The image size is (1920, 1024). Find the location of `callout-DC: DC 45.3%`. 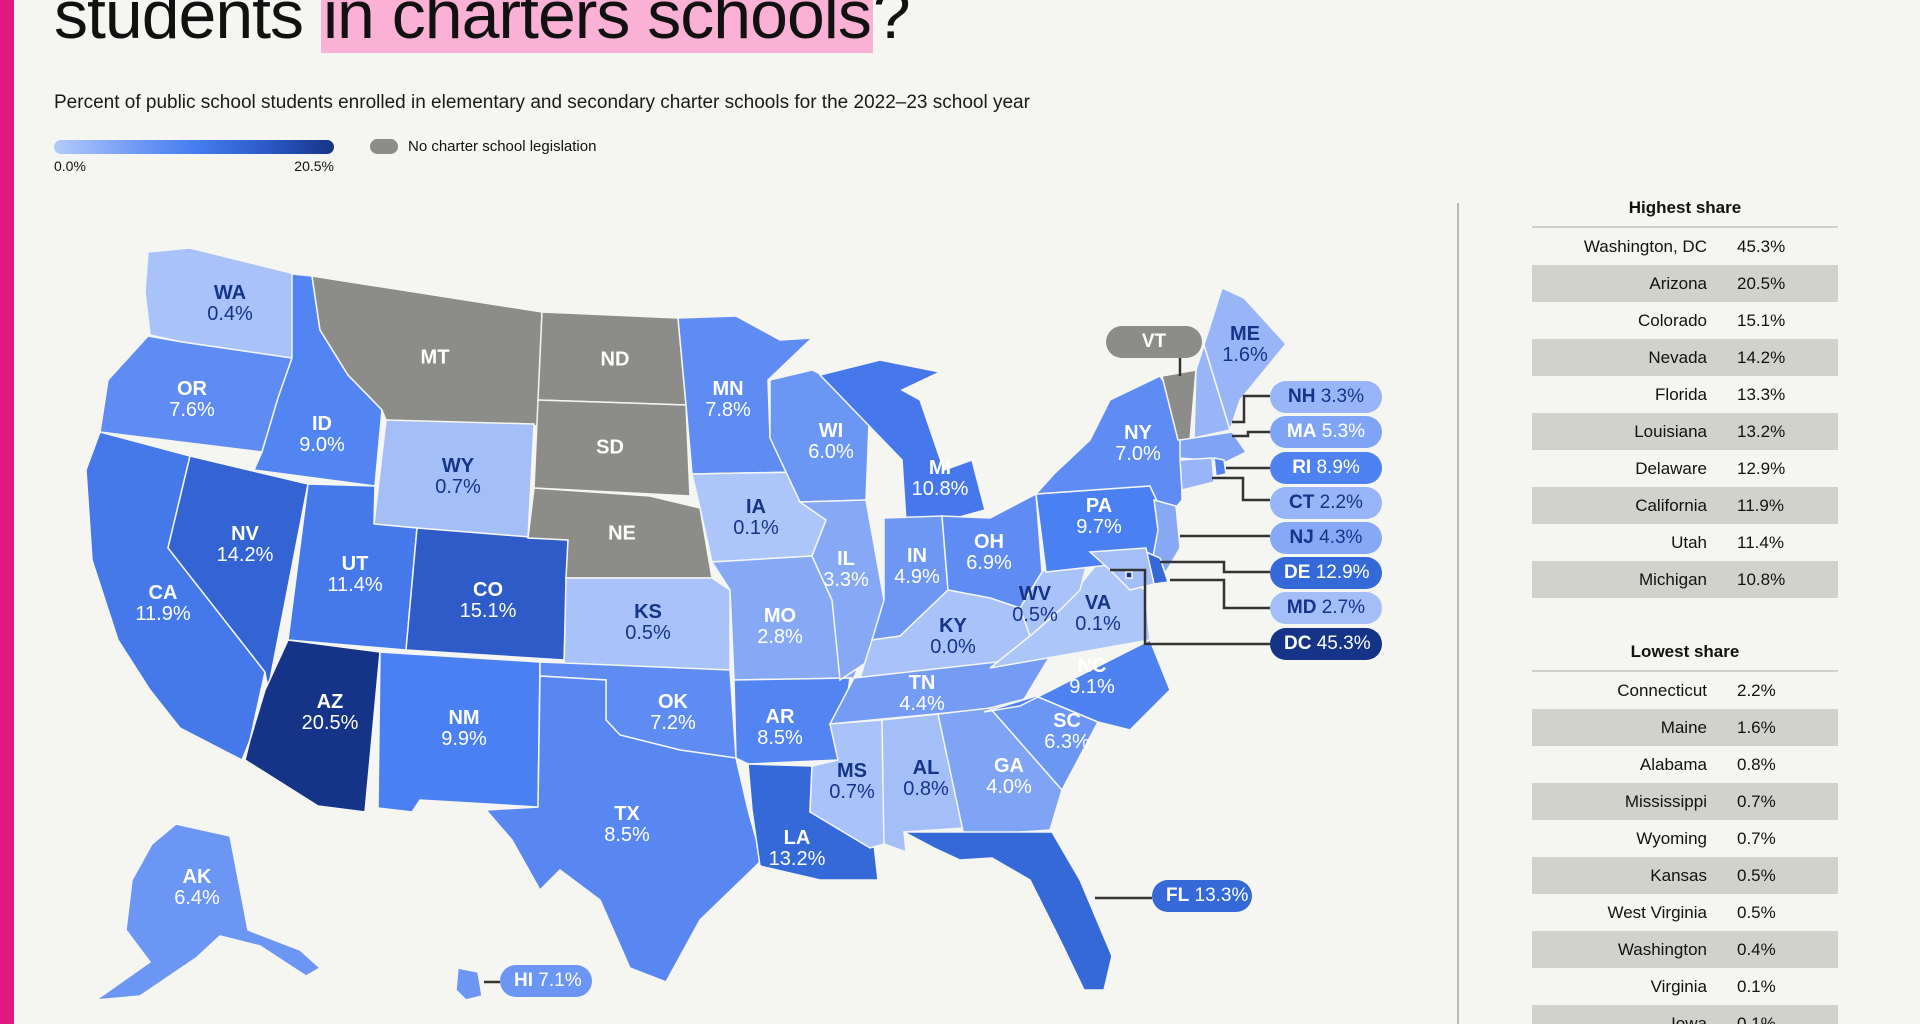

callout-DC: DC 45.3% is located at coordinates (1326, 644).